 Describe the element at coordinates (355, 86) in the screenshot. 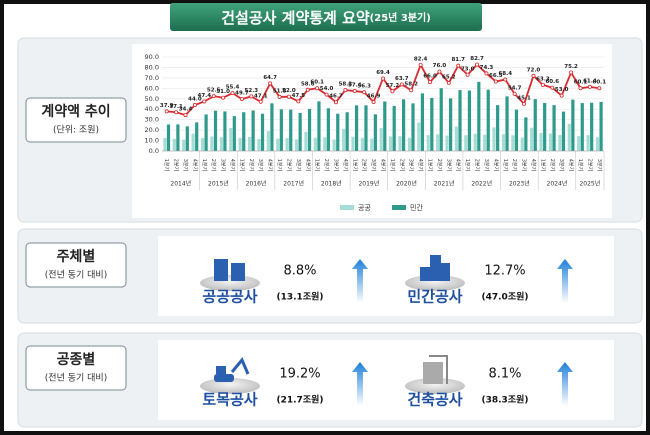

I see `data-label: 57.4` at that location.